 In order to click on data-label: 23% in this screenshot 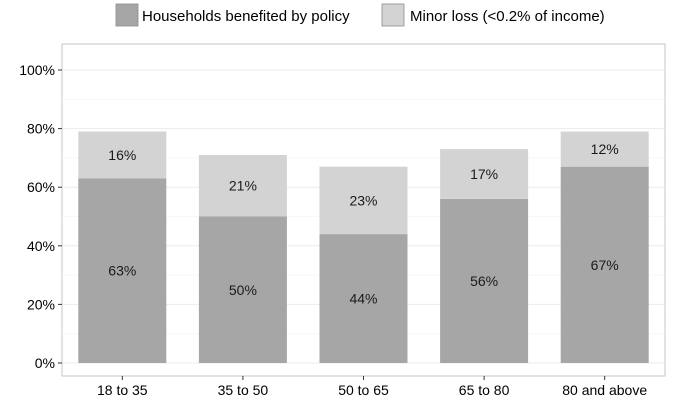, I will do `click(363, 200)`.